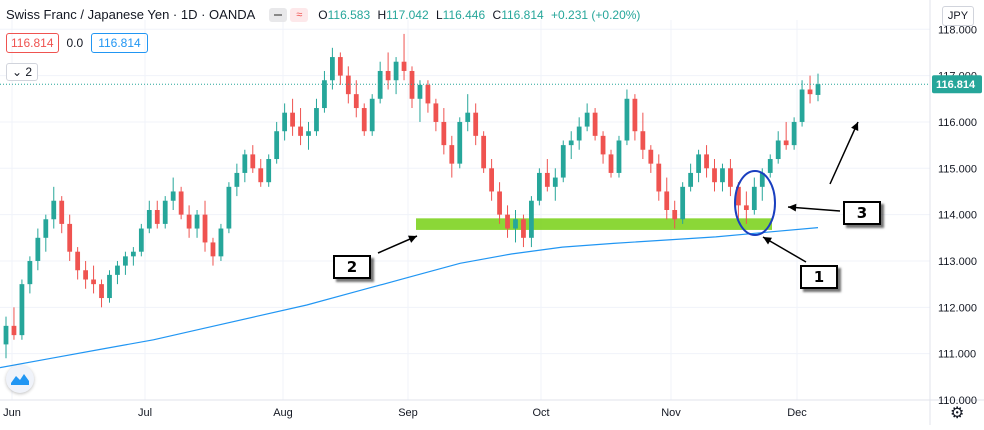 The image size is (984, 430). Describe the element at coordinates (594, 224) in the screenshot. I see `support-zone` at that location.